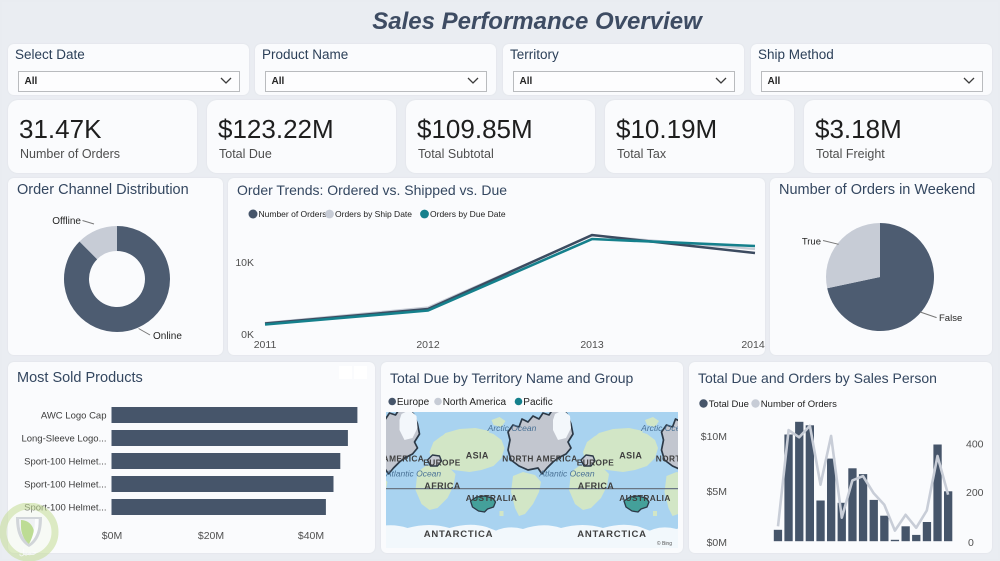 Image resolution: width=1000 pixels, height=561 pixels. What do you see at coordinates (74, 416) in the screenshot?
I see `svg-text: AWC Logo Cap` at bounding box center [74, 416].